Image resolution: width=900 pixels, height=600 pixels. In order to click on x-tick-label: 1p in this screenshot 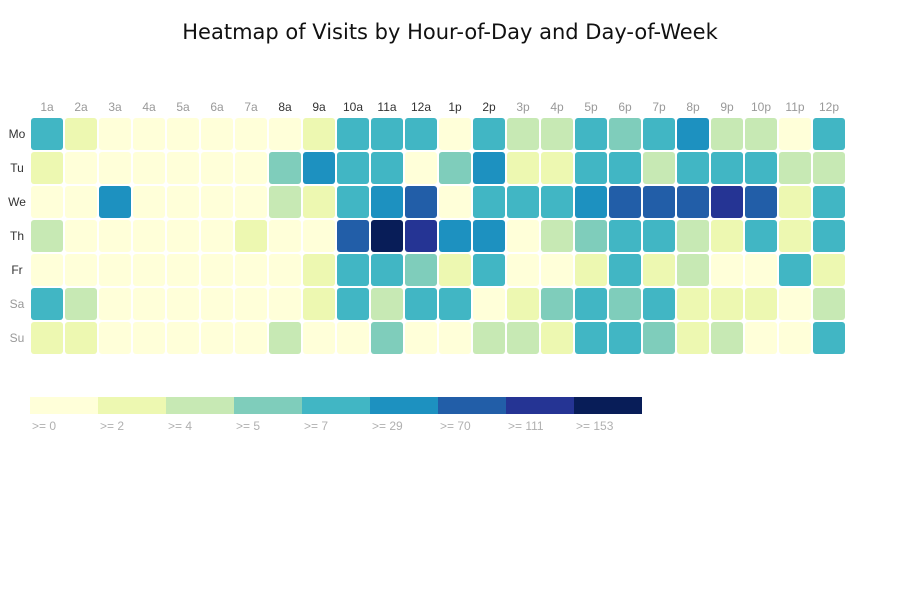, I will do `click(455, 107)`.